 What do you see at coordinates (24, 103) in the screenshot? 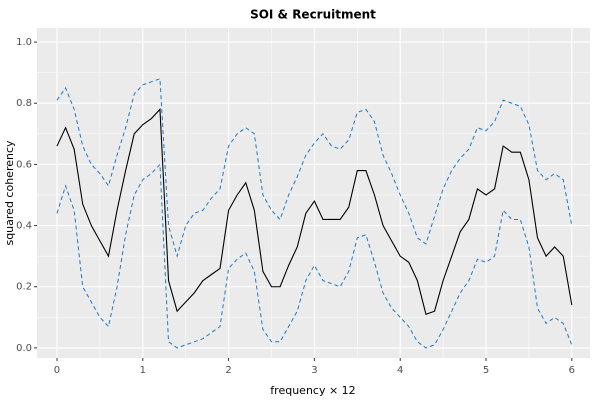
I see `y-tick-label: 0.8` at bounding box center [24, 103].